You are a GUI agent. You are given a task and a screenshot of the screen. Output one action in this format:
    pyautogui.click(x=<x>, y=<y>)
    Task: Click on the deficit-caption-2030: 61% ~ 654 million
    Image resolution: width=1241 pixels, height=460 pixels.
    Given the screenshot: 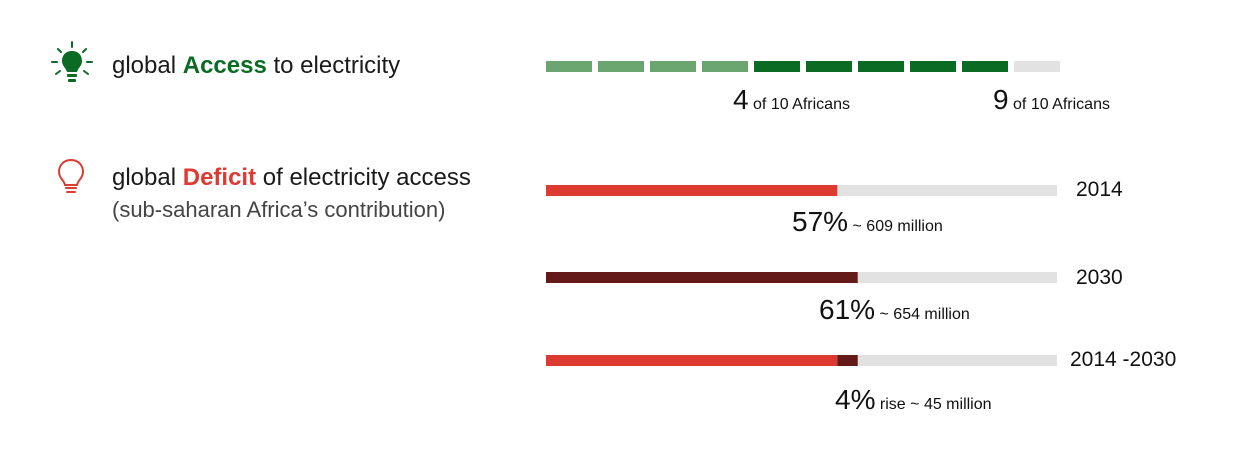 What is the action you would take?
    pyautogui.click(x=894, y=310)
    